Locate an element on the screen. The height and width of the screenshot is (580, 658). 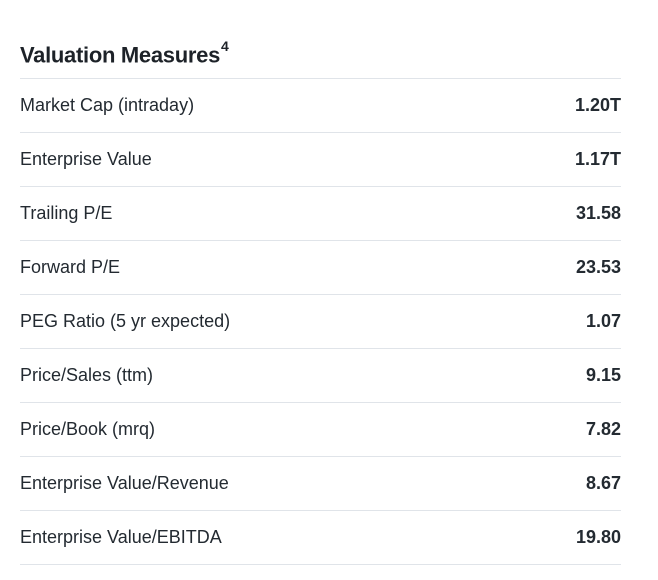
section-title-text: Valuation Measures is located at coordinates (120, 55).